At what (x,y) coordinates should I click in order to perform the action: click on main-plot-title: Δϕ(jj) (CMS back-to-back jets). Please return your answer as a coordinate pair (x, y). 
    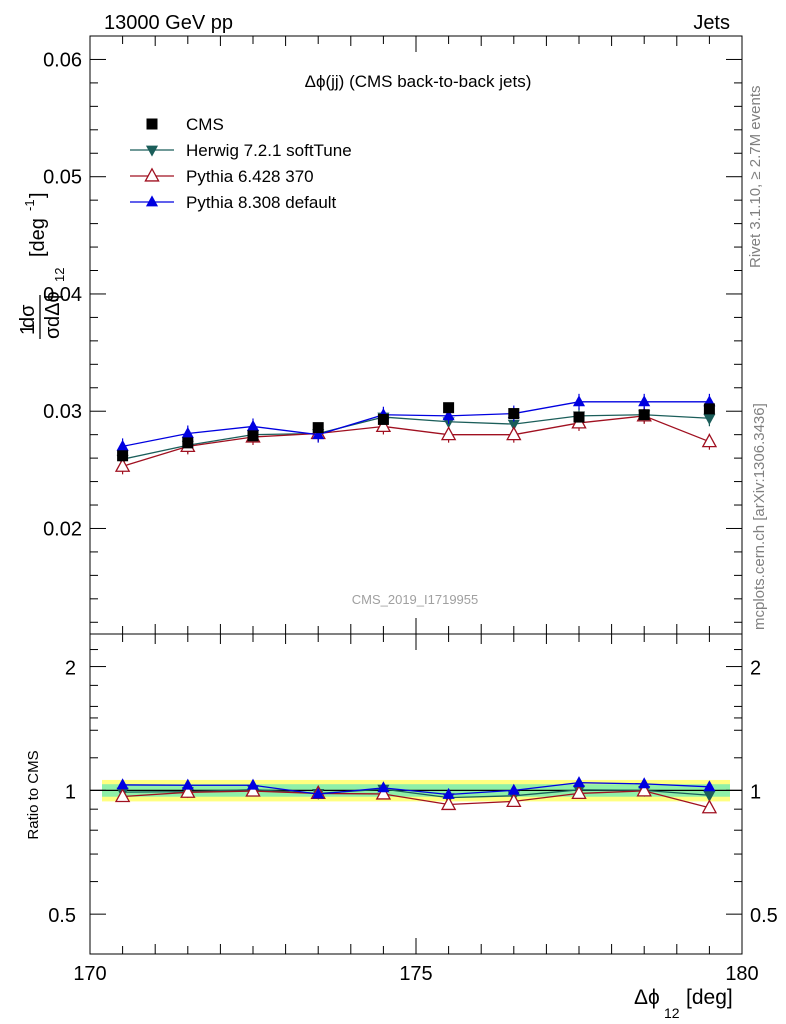
    Looking at the image, I should click on (418, 81).